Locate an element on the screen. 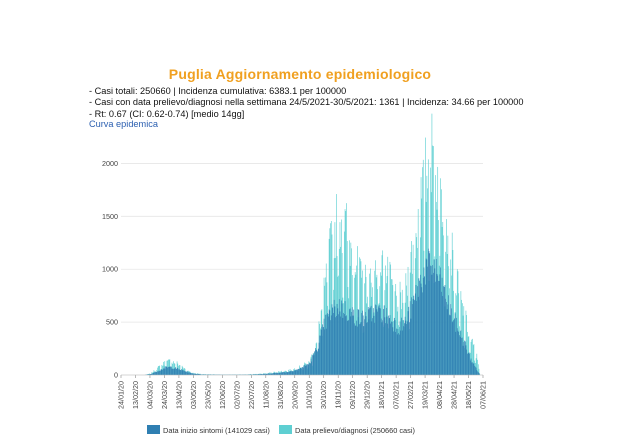 The image size is (640, 444). y-tick-label: 500 is located at coordinates (112, 322).